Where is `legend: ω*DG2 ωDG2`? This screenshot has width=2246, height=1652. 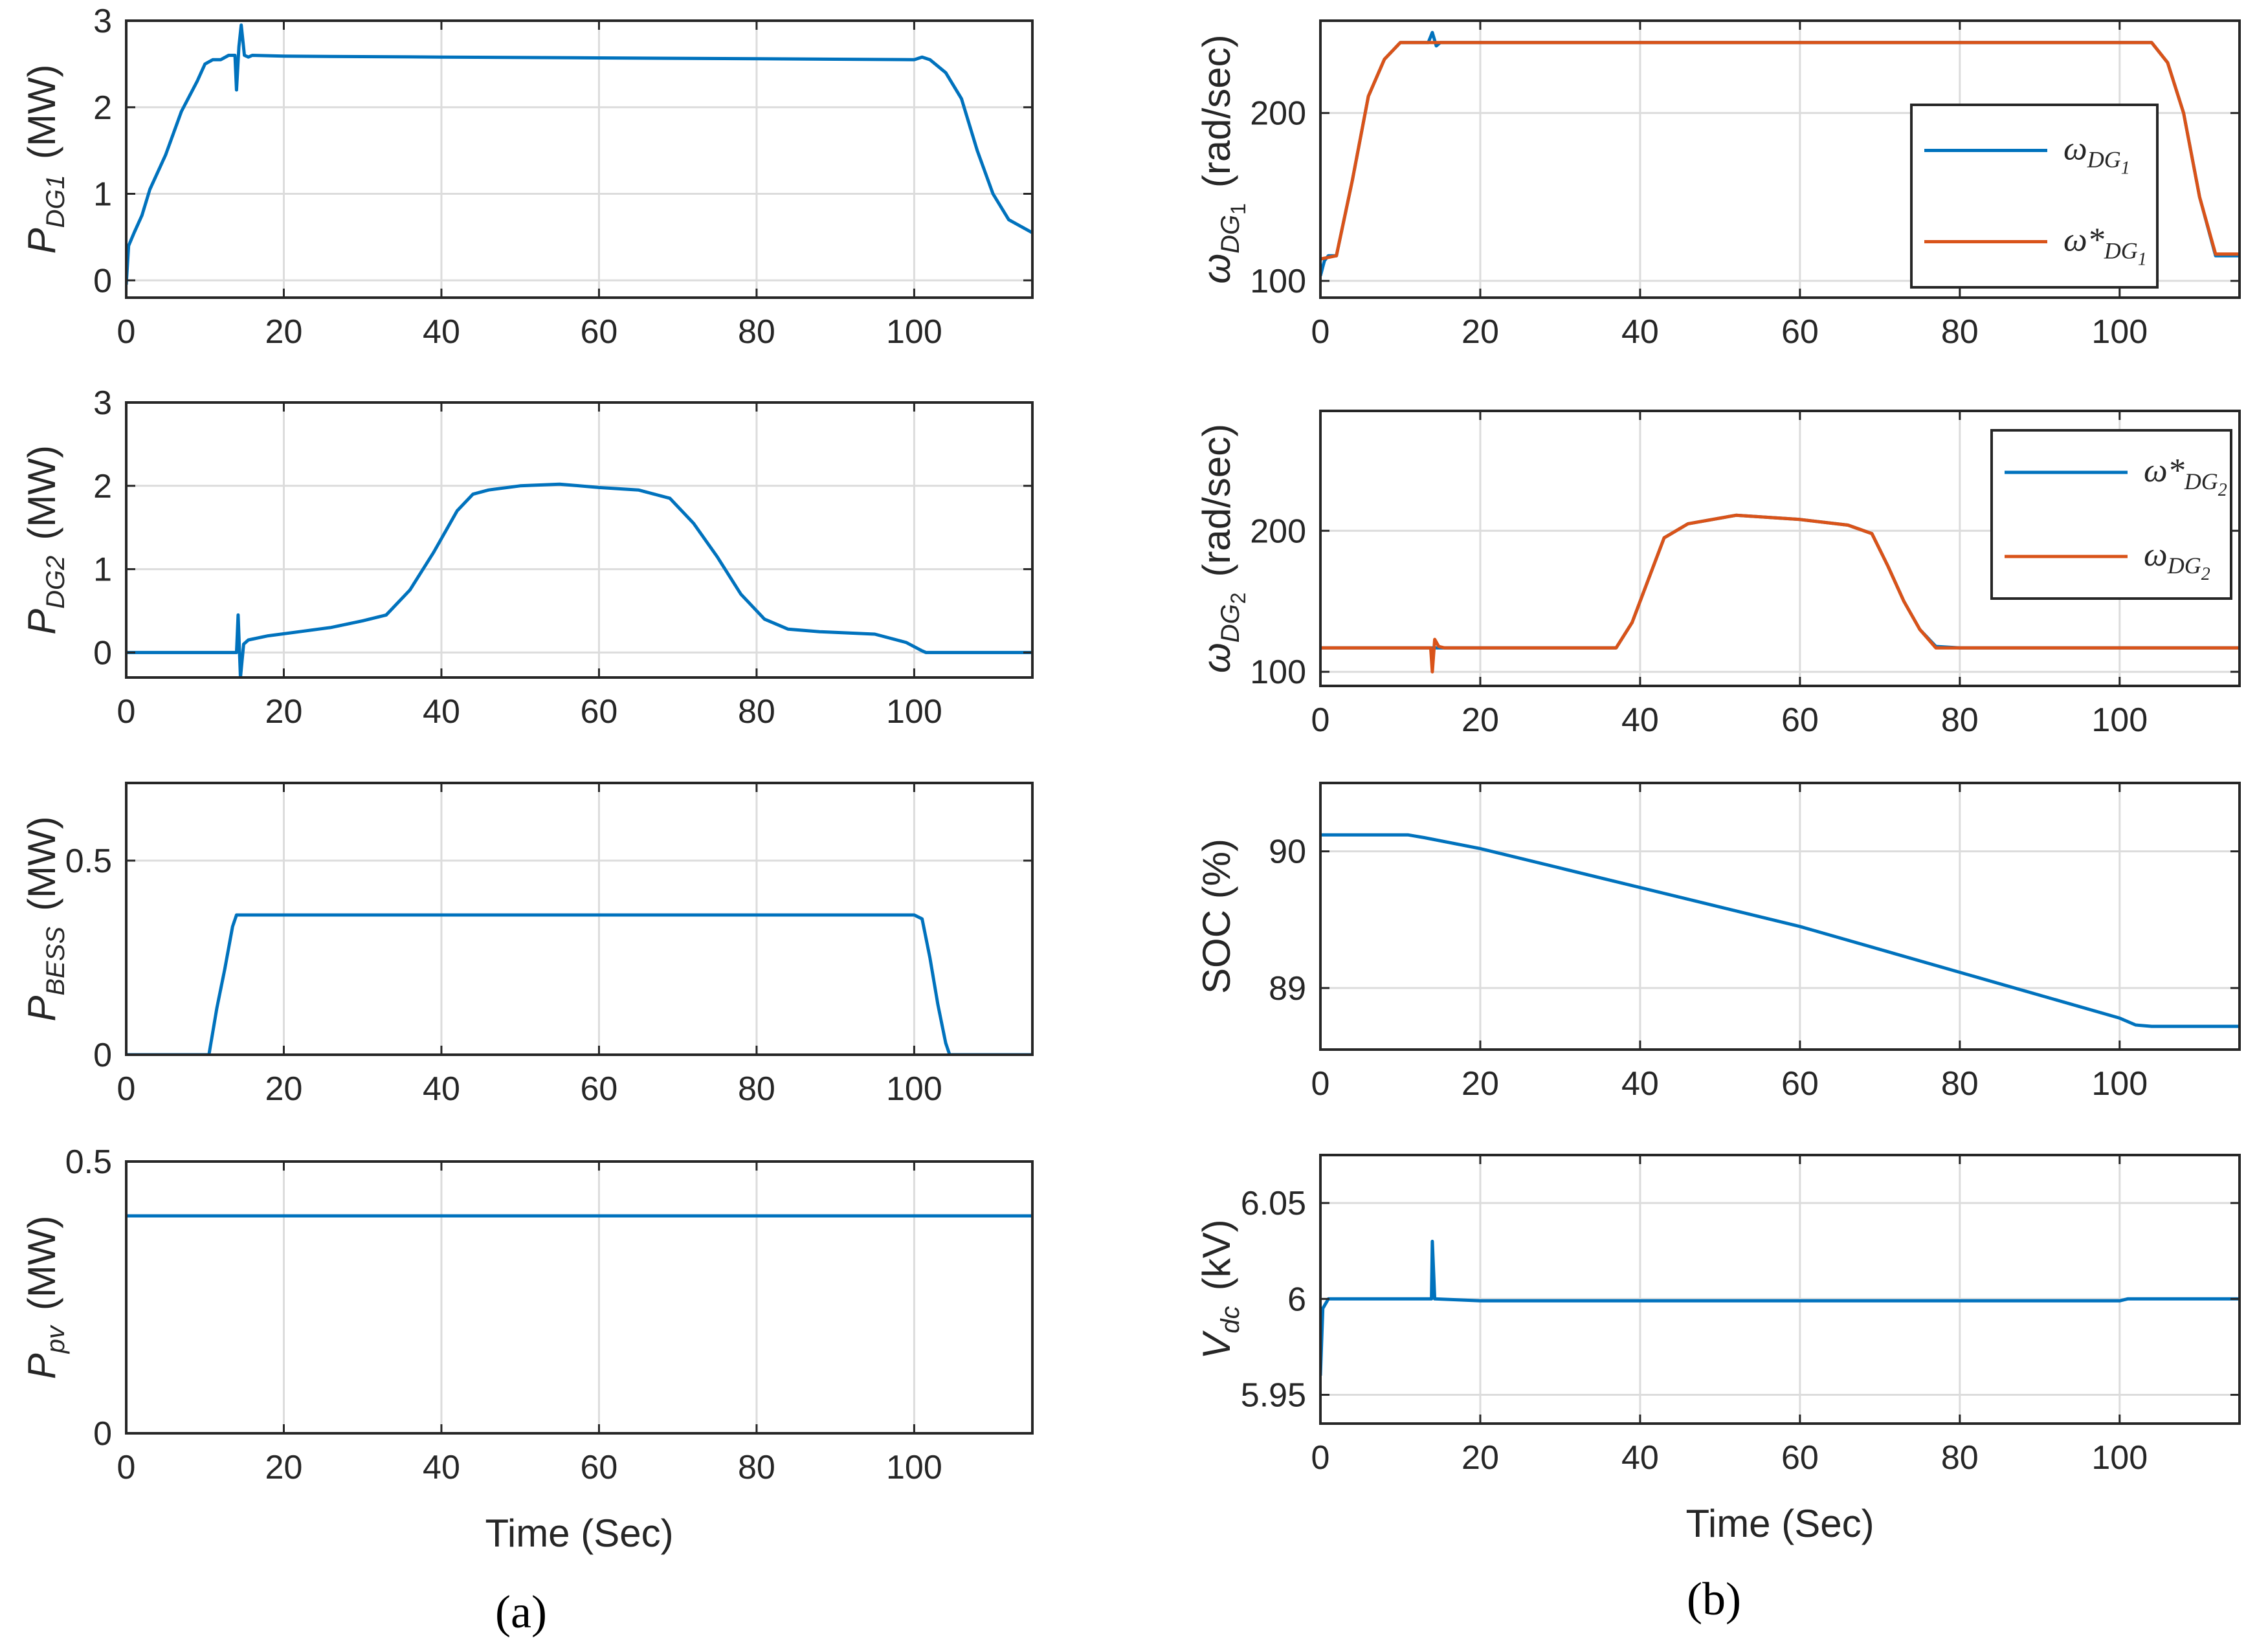 legend: ω*DG2 ωDG2 is located at coordinates (2111, 514).